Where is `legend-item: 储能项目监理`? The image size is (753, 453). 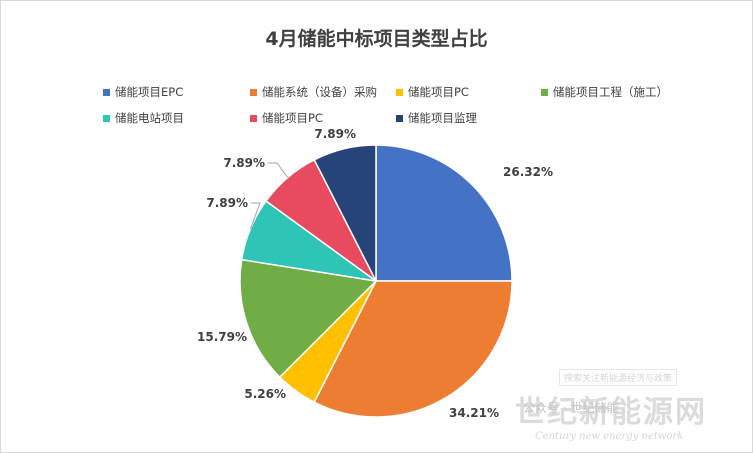
legend-item: 储能项目监理 is located at coordinates (436, 118).